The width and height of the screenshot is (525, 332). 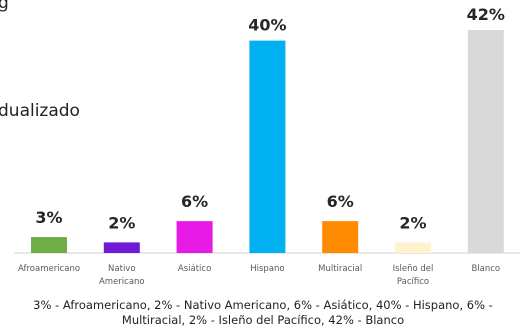 I want to click on data-label-hispano: 40%, so click(x=267, y=25).